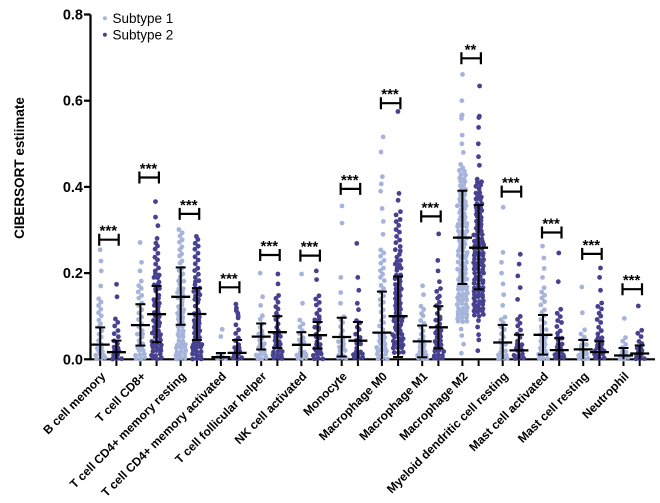 This screenshot has width=660, height=503. I want to click on svg-text: 0.6, so click(73, 102).